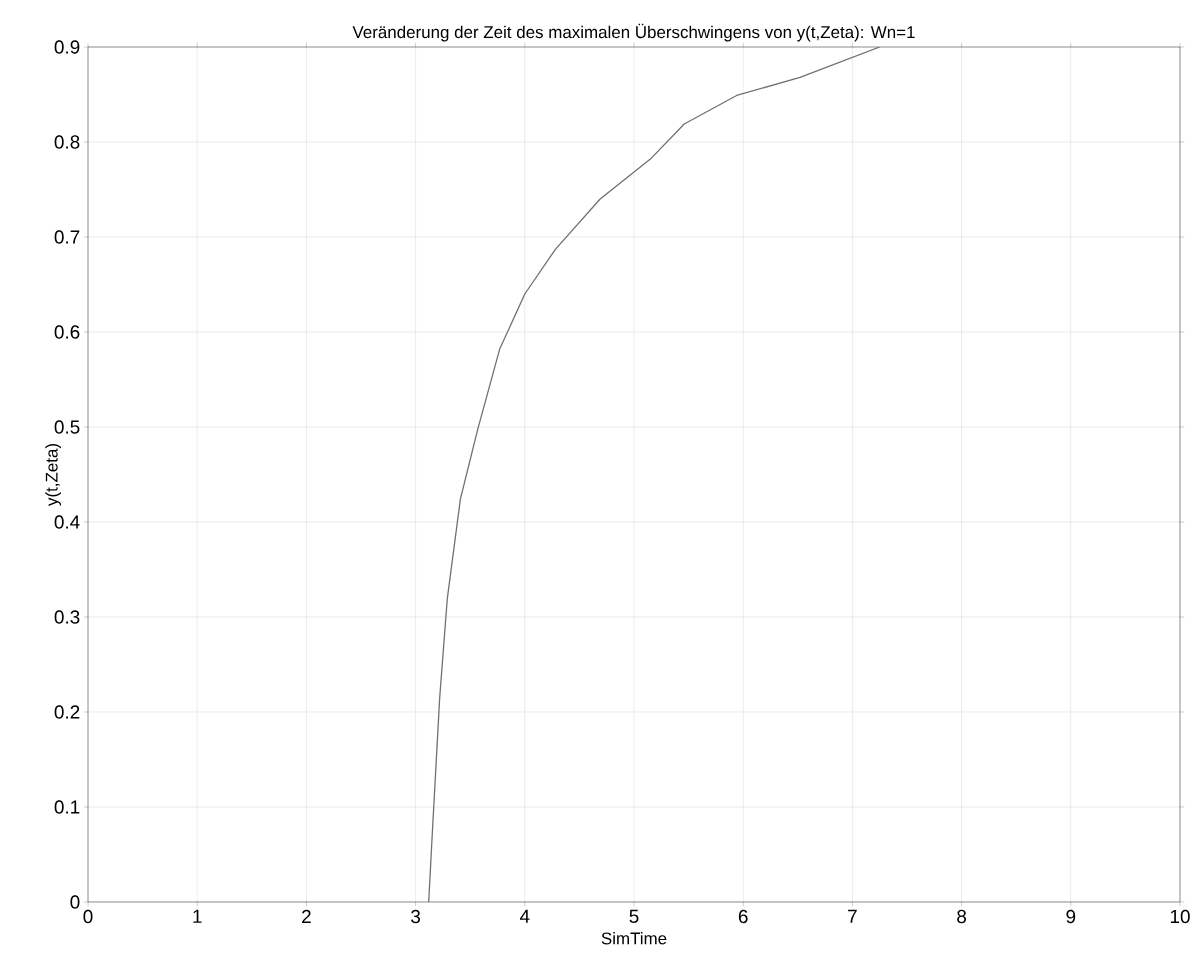 The image size is (1194, 972). What do you see at coordinates (67, 142) in the screenshot?
I see `y-tick-label: 0.8` at bounding box center [67, 142].